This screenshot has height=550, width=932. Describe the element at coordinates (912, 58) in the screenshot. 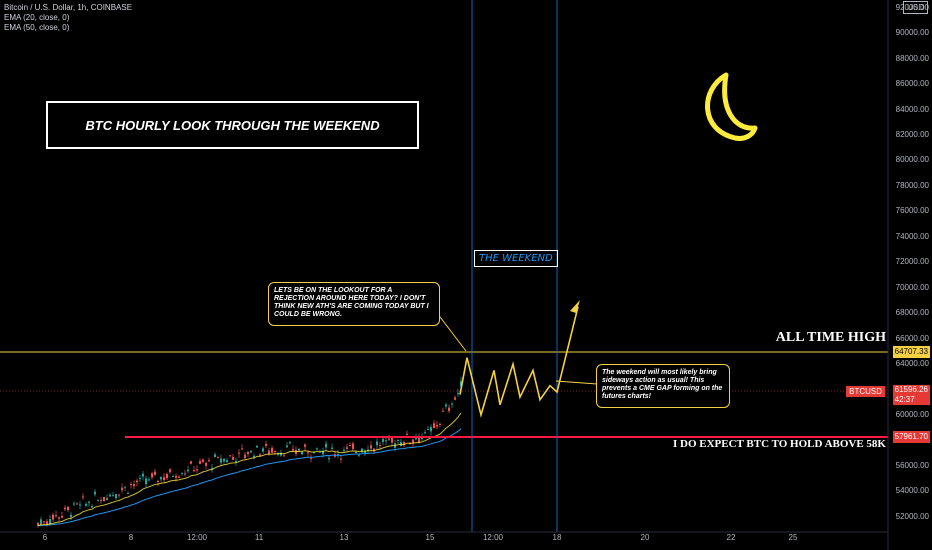

I see `y-tick-label: 88000.00` at that location.